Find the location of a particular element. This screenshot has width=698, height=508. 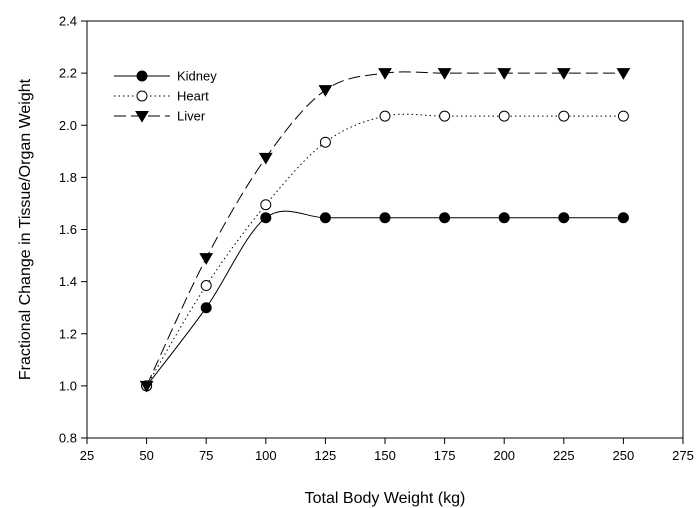

x-tick-label: 50 is located at coordinates (146, 455).